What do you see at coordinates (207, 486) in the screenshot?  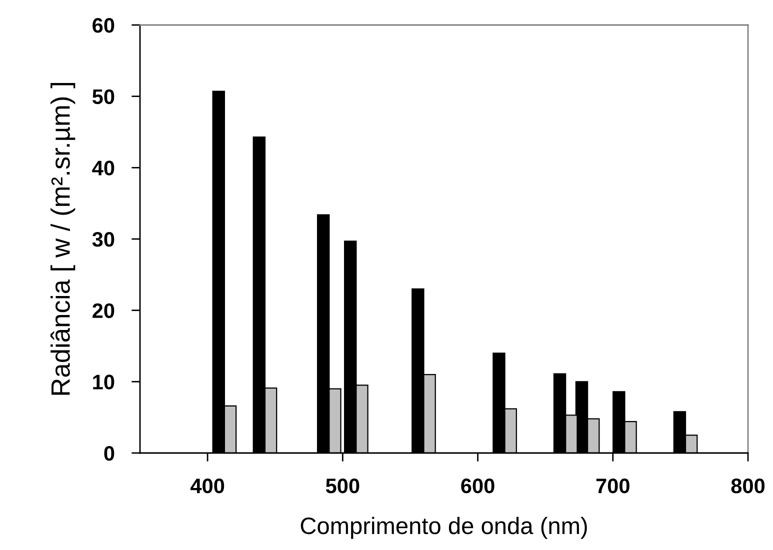 I see `x-tick-label: 400` at bounding box center [207, 486].